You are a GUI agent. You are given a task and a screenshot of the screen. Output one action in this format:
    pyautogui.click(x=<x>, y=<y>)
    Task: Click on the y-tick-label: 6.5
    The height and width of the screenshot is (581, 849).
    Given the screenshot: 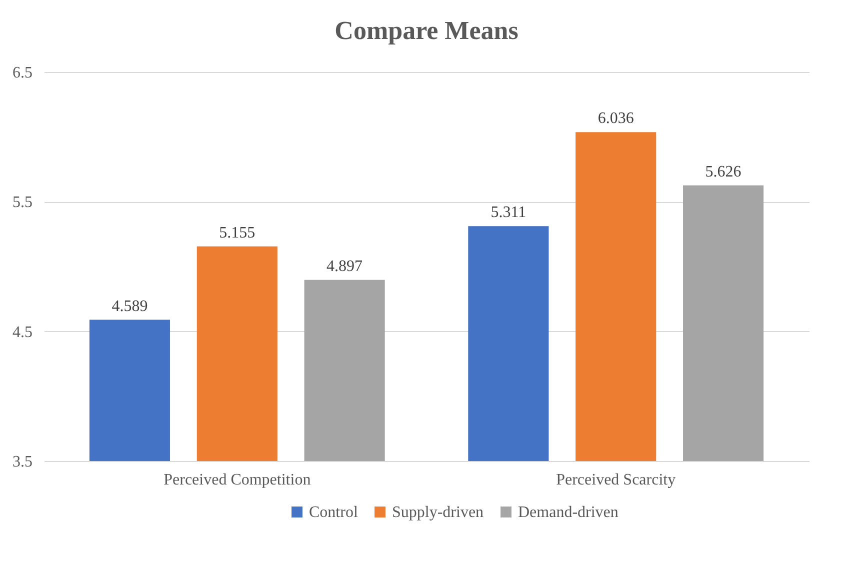 What is the action you would take?
    pyautogui.click(x=22, y=73)
    